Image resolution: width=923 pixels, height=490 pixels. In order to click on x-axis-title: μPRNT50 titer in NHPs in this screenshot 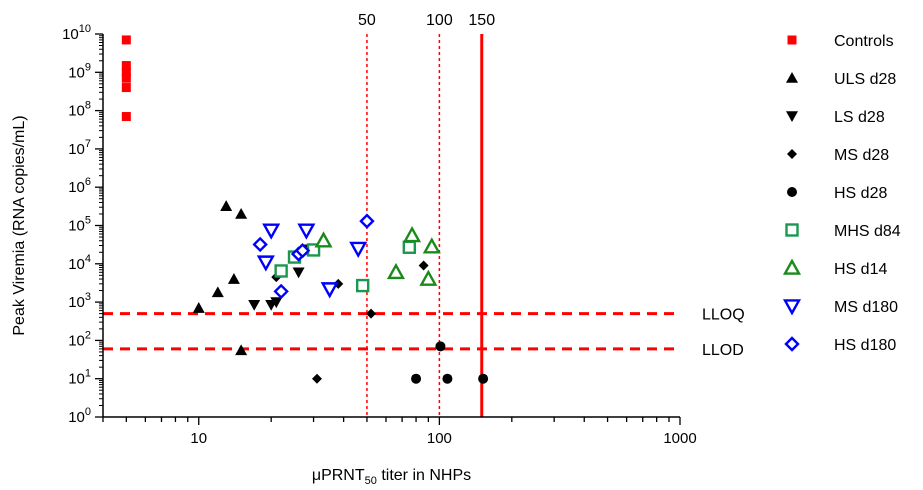, I will do `click(391, 477)`.